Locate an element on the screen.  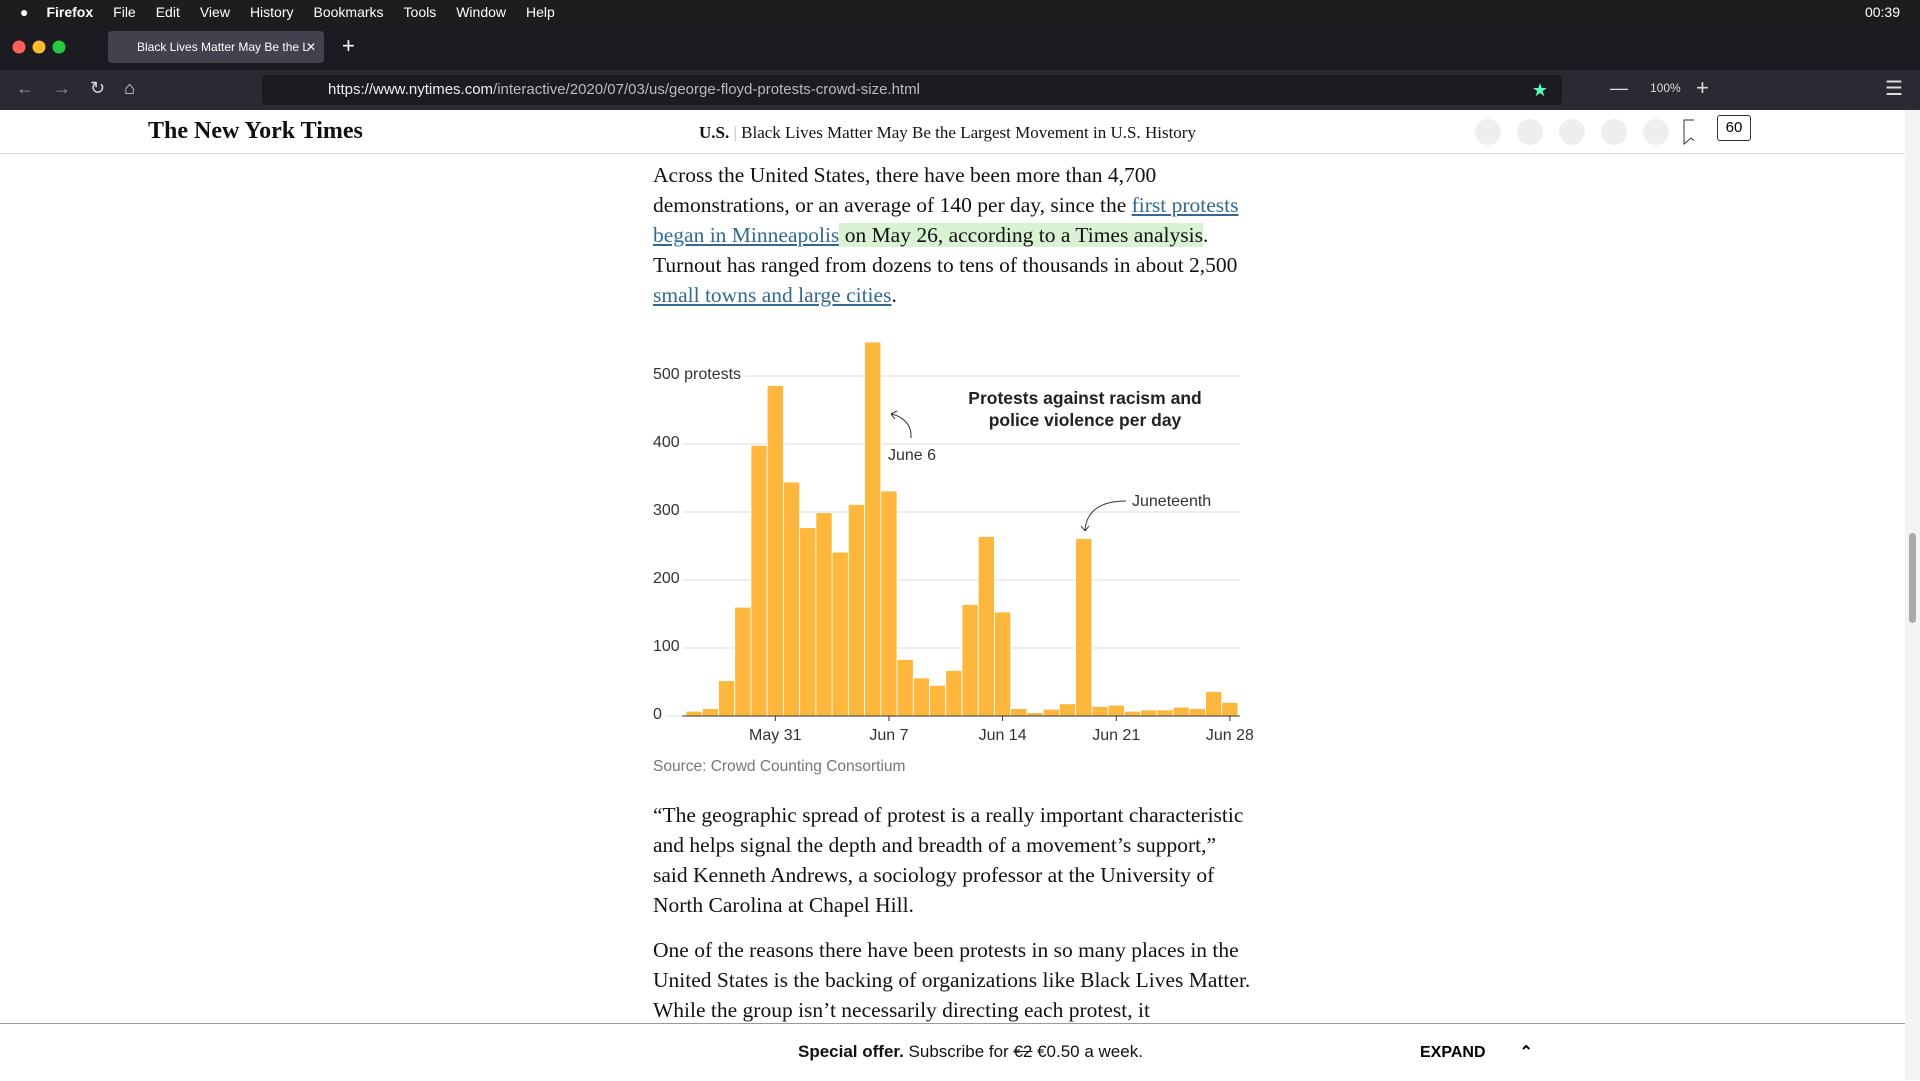
chart-source: Source: Crowd Counting Consortium is located at coordinates (779, 766).